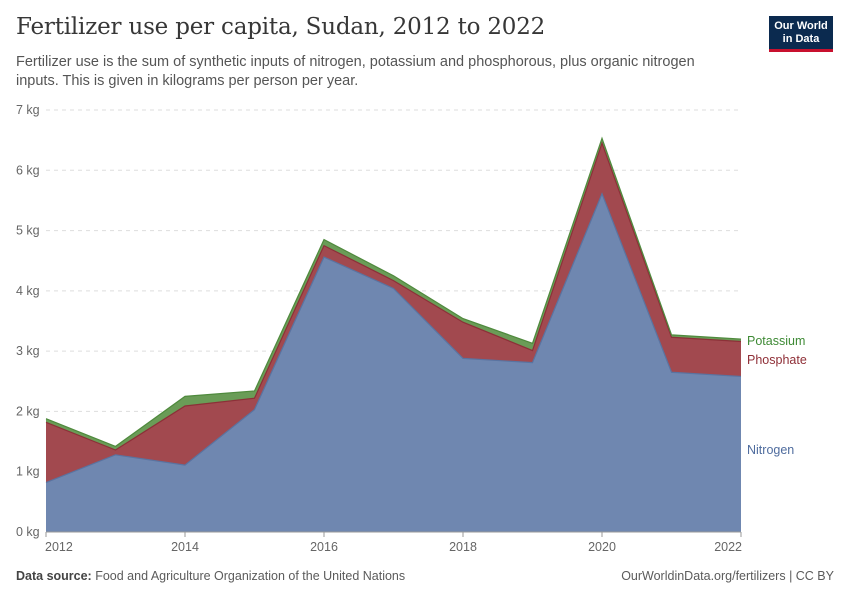  What do you see at coordinates (463, 547) in the screenshot?
I see `x-tick-label: 2018` at bounding box center [463, 547].